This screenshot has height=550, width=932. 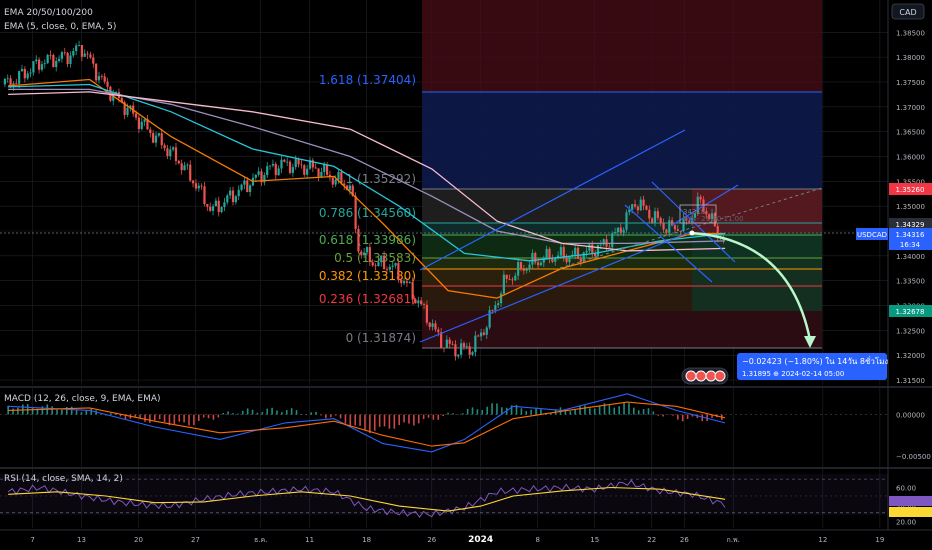 I want to click on time-axis: 7 13 20 27 ธ.ค. 11 18 26 2024 8 15 22 26 ก.พ. 12 19, so click(x=457, y=540).